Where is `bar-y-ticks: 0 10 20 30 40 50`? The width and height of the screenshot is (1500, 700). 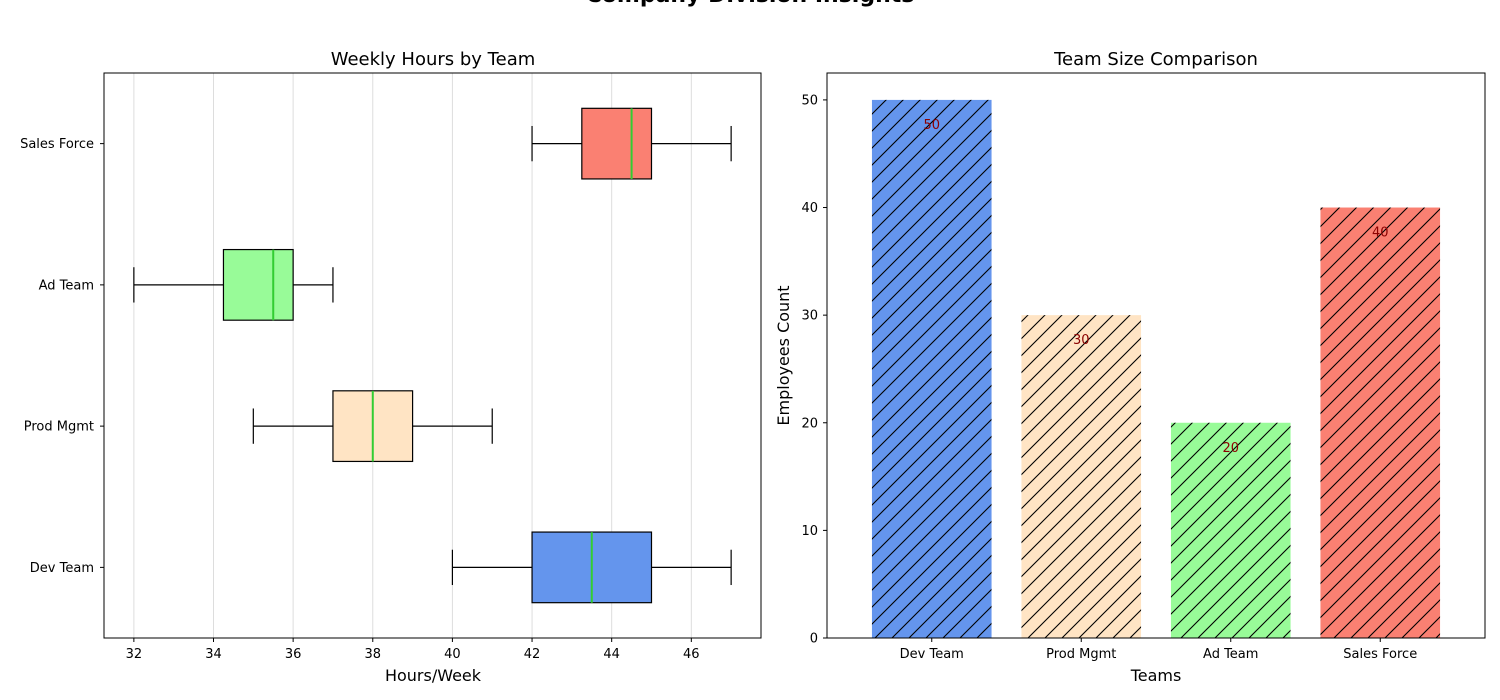
bar-y-ticks: 0 10 20 30 40 50 is located at coordinates (814, 370).